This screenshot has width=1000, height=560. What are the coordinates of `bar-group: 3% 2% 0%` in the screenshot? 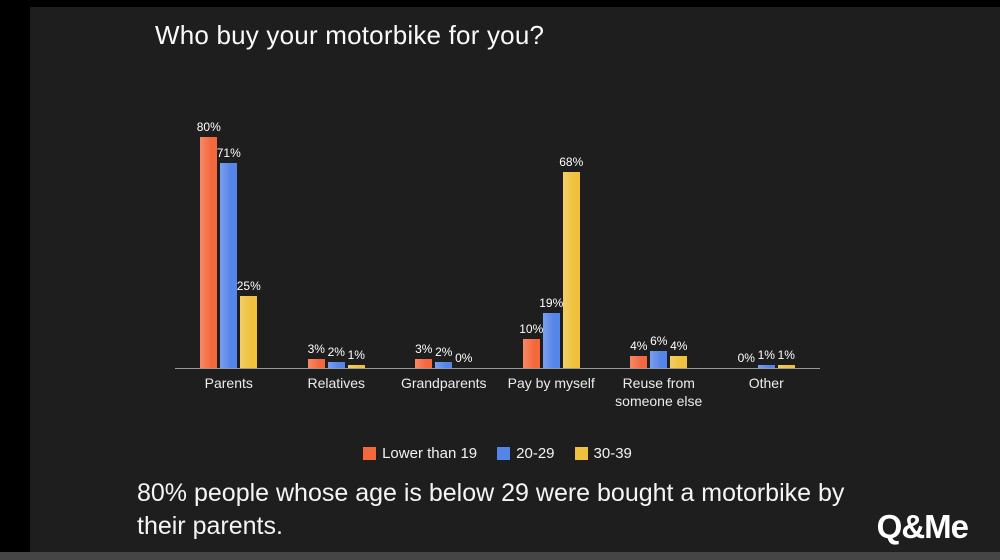 It's located at (444, 252).